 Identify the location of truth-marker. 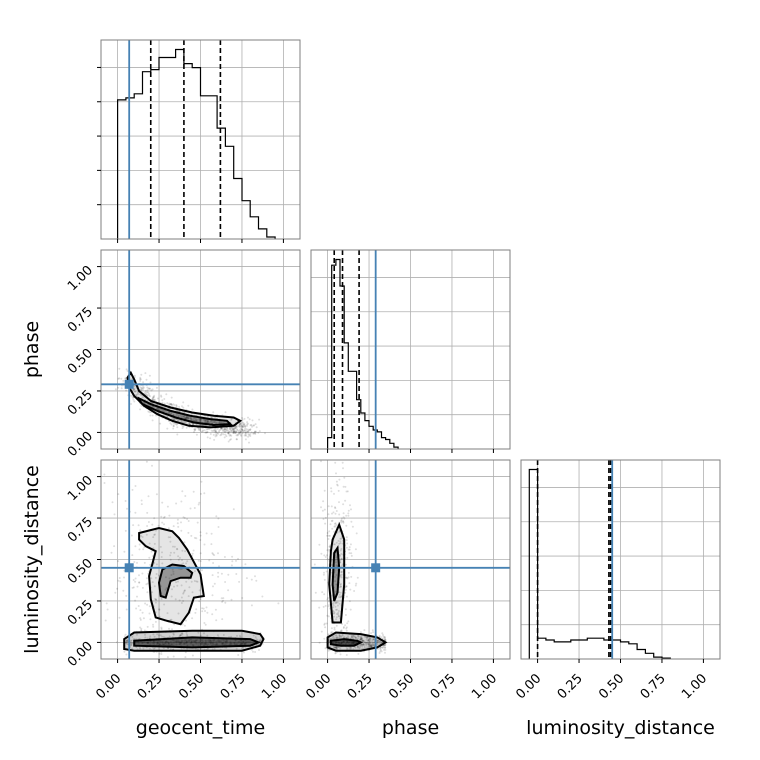
(376, 568).